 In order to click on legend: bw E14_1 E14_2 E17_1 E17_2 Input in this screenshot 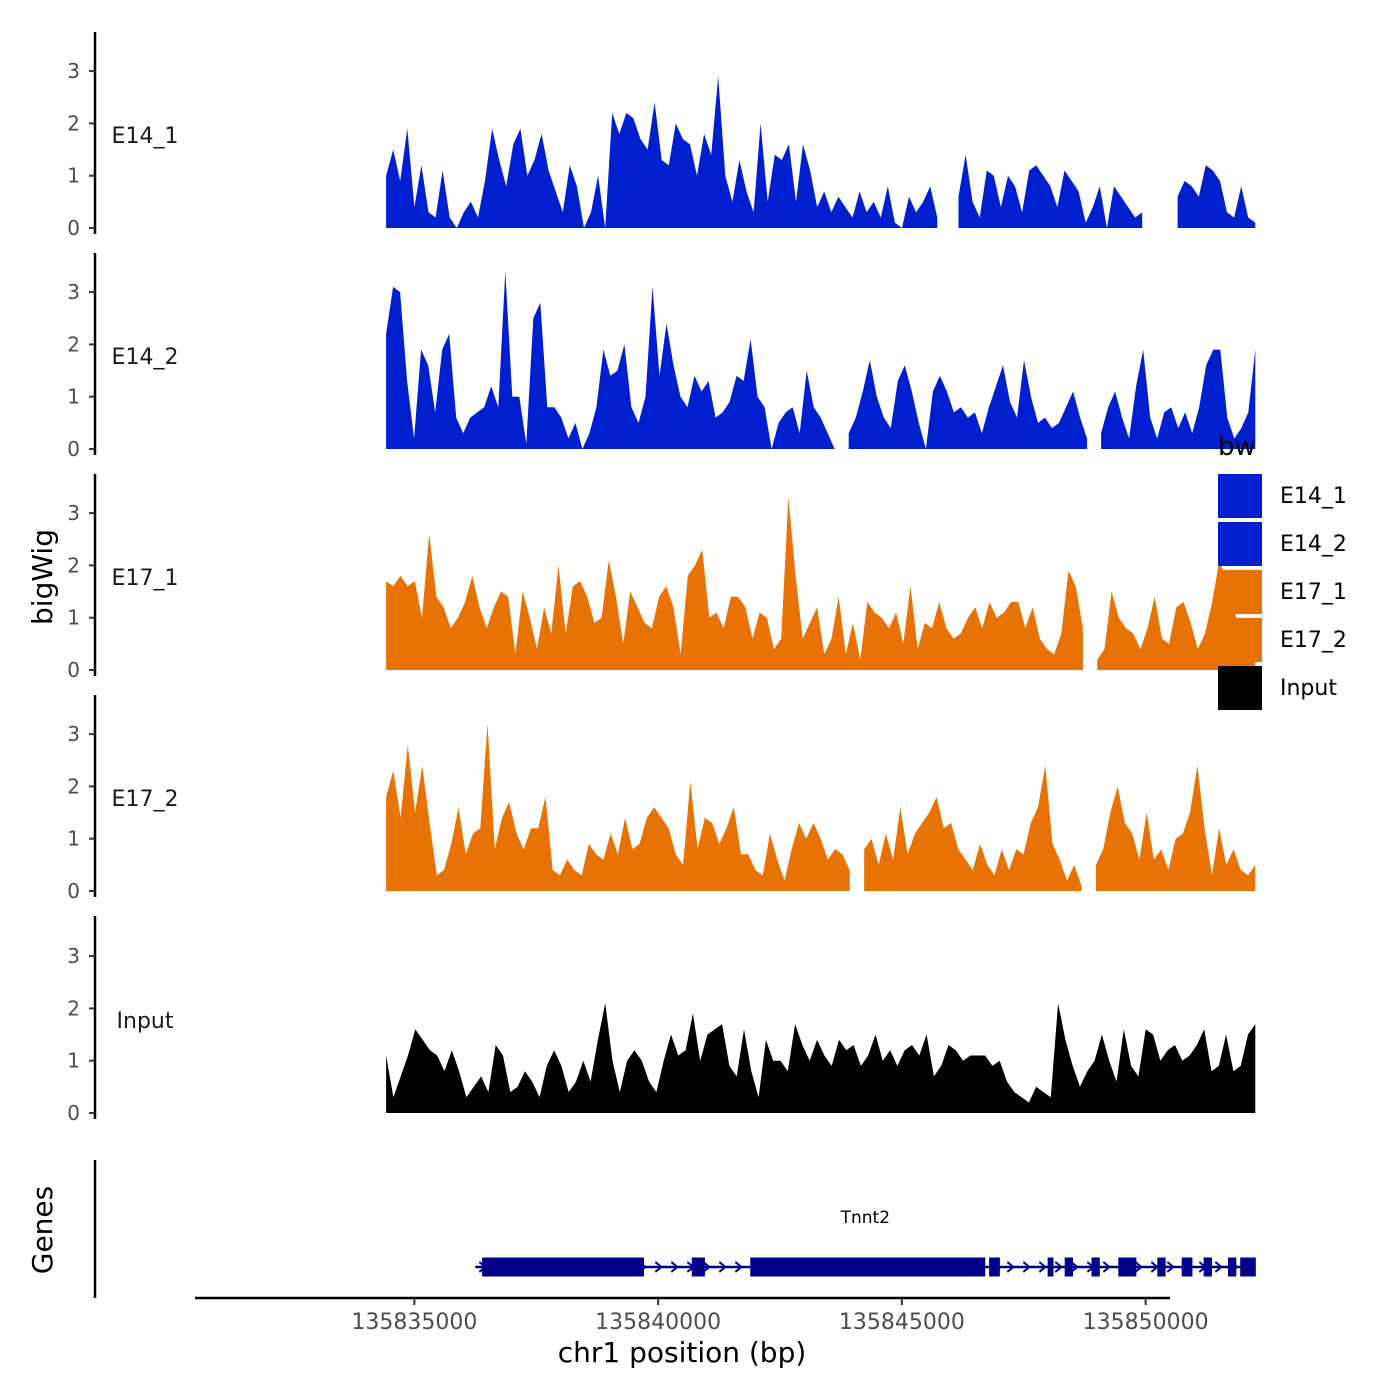, I will do `click(1282, 572)`.